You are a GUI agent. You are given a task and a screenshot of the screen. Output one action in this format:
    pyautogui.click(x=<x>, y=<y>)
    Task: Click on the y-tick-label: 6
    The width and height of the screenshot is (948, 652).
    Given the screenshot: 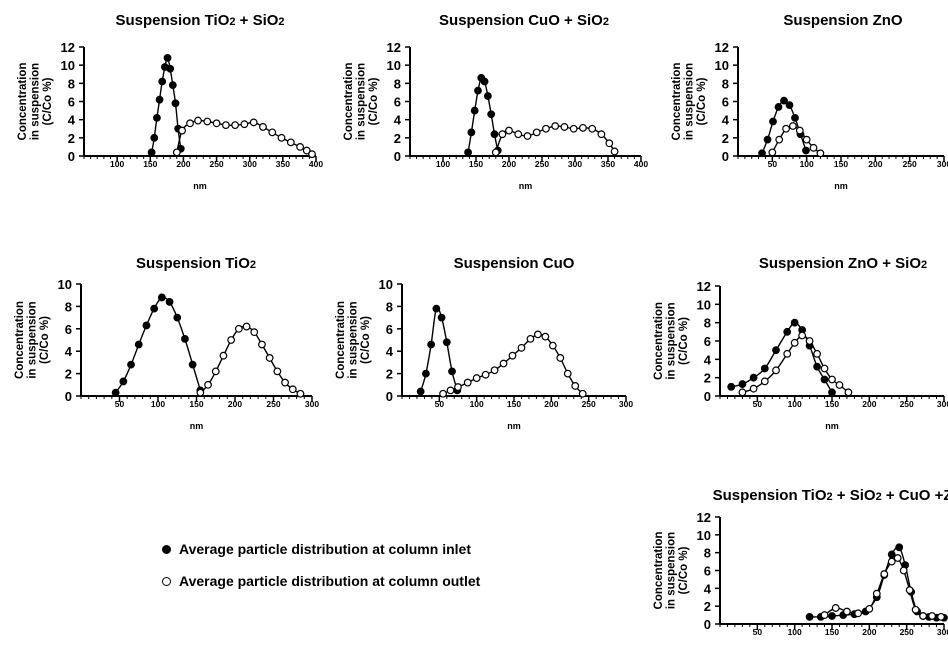 What is the action you would take?
    pyautogui.click(x=389, y=329)
    